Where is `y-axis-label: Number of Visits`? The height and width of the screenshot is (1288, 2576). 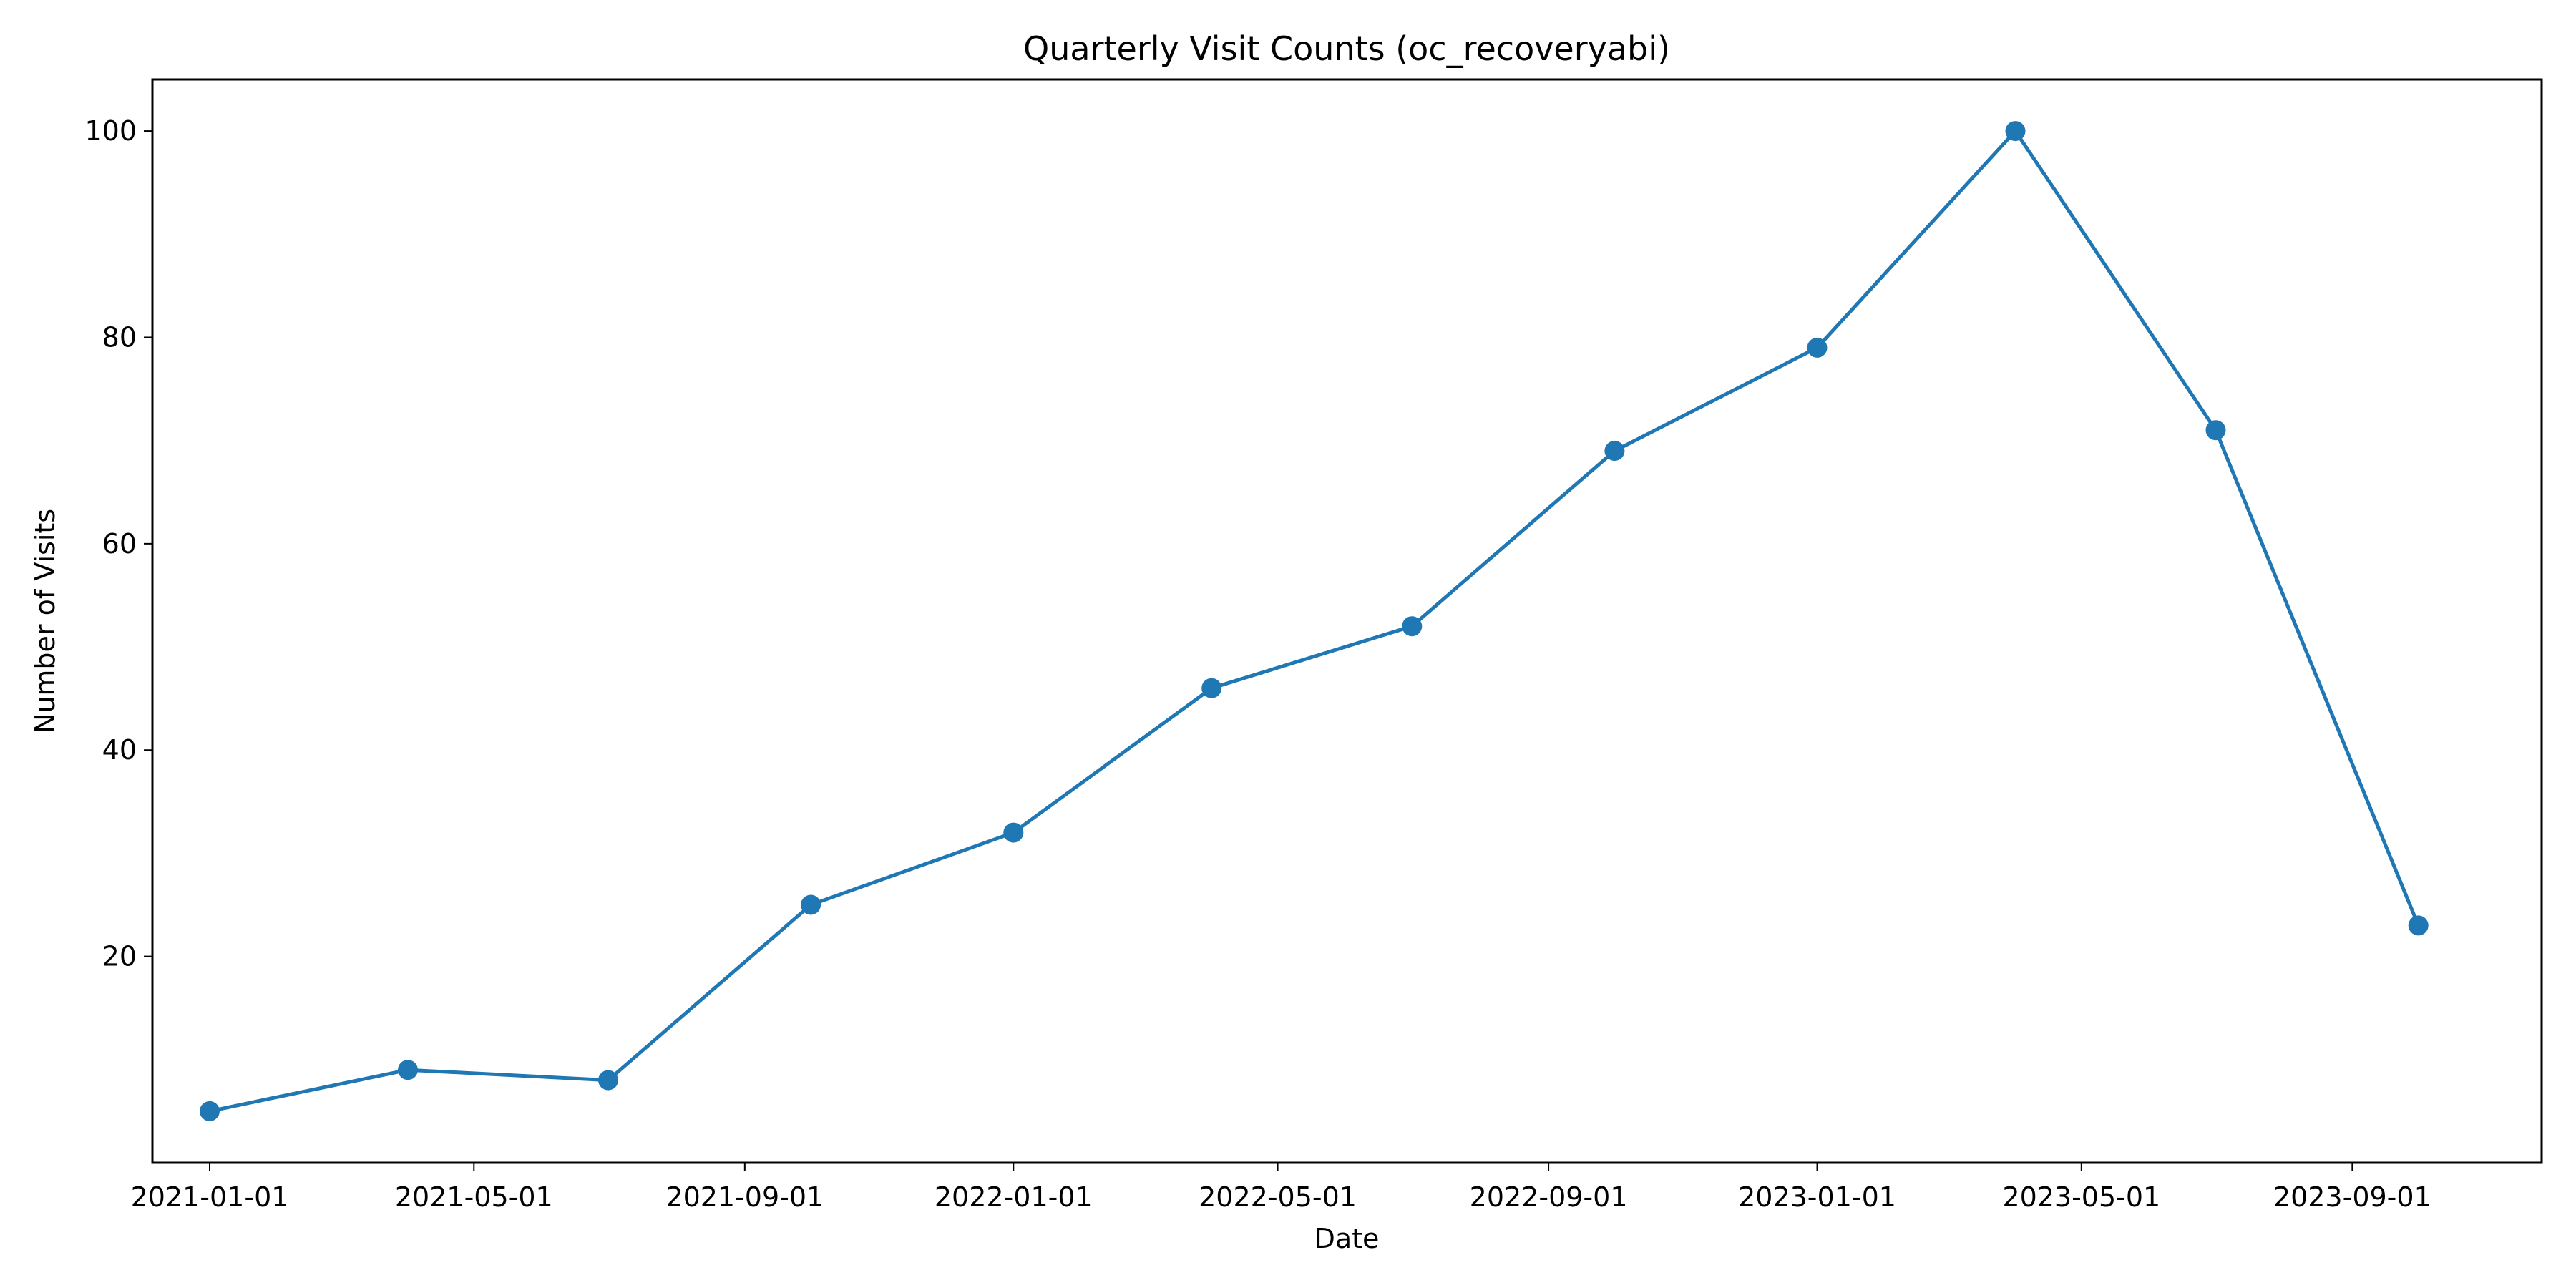 y-axis-label: Number of Visits is located at coordinates (45, 621).